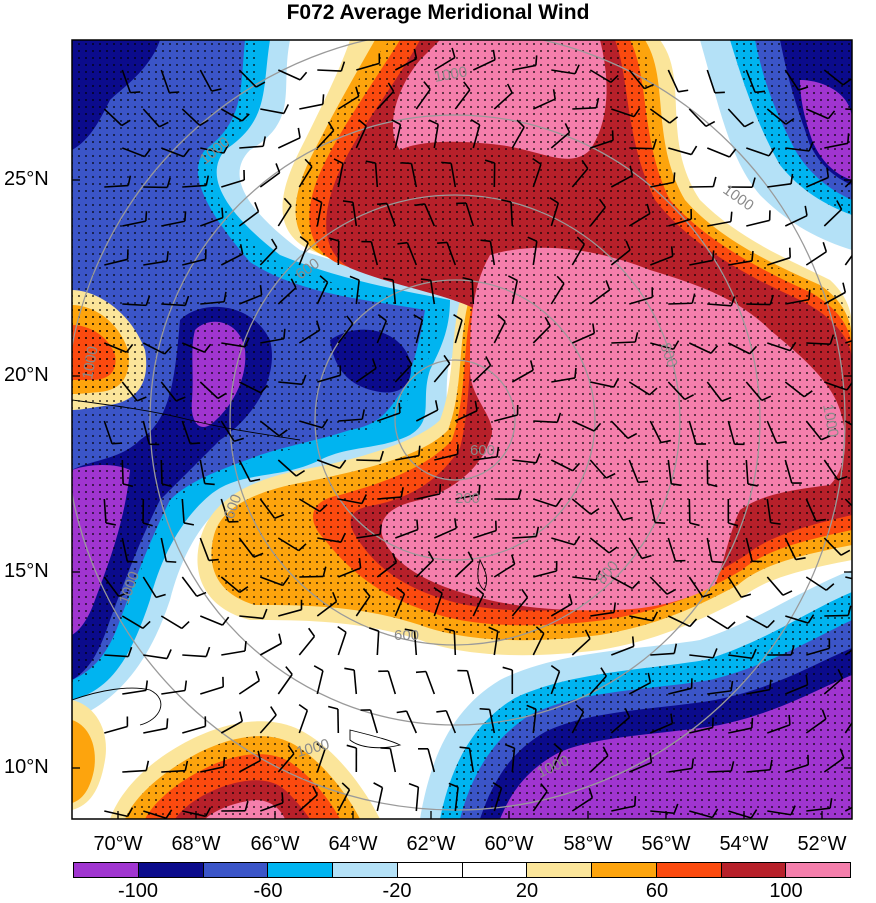 This screenshot has width=876, height=903. I want to click on lon-label-66w: 66°W, so click(274, 844).